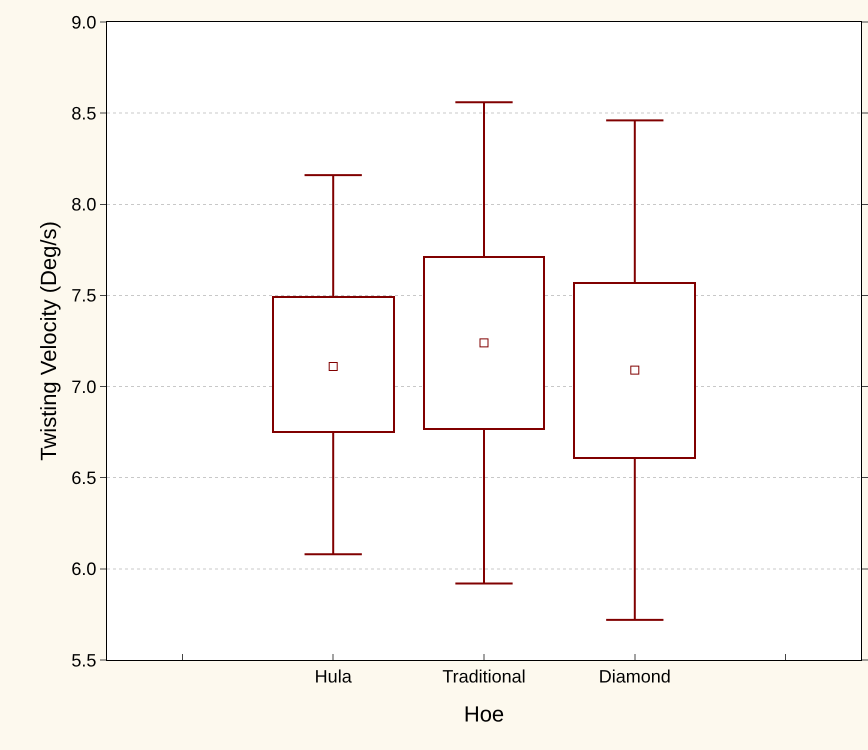 The height and width of the screenshot is (750, 868). Describe the element at coordinates (83, 113) in the screenshot. I see `y-tick-label: 8.5` at that location.